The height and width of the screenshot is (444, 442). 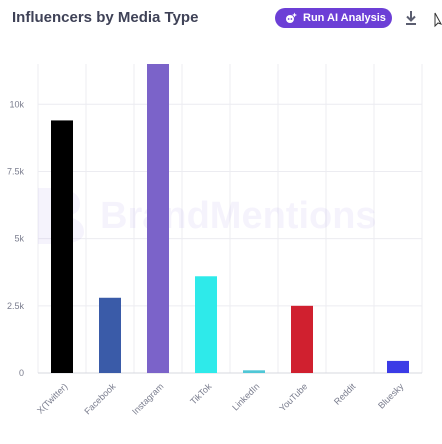 I want to click on watermark-text: BrandMentions, so click(x=238, y=216).